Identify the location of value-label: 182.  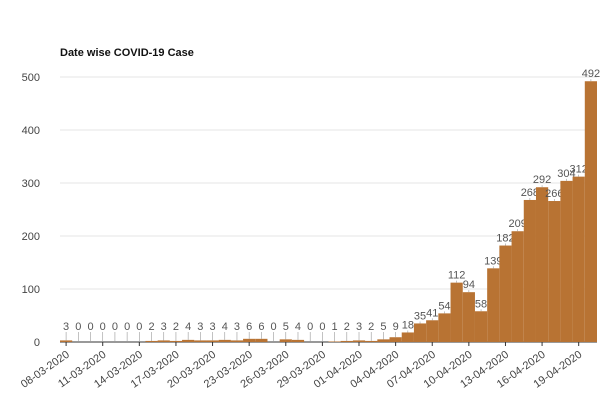
(505, 239).